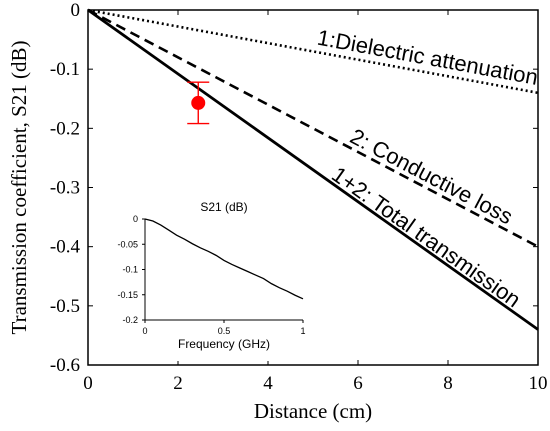 The height and width of the screenshot is (431, 550). Describe the element at coordinates (65, 306) in the screenshot. I see `y-tick-label: -0.5` at that location.